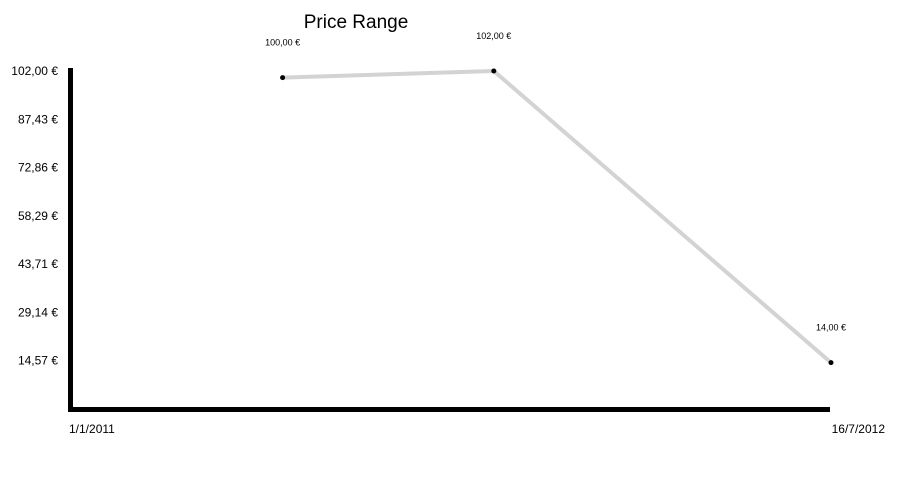 Image resolution: width=900 pixels, height=480 pixels. I want to click on x-tick-label-start: 1/1/2011, so click(92, 429).